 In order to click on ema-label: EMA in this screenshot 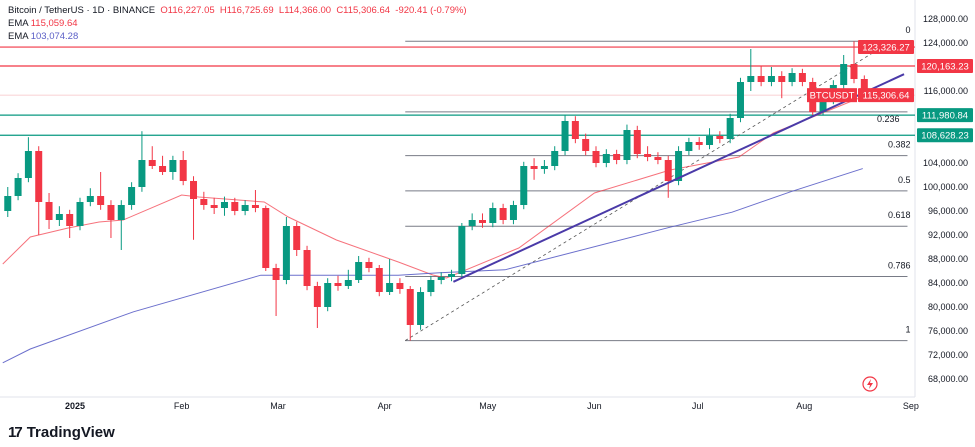, I will do `click(18, 23)`.